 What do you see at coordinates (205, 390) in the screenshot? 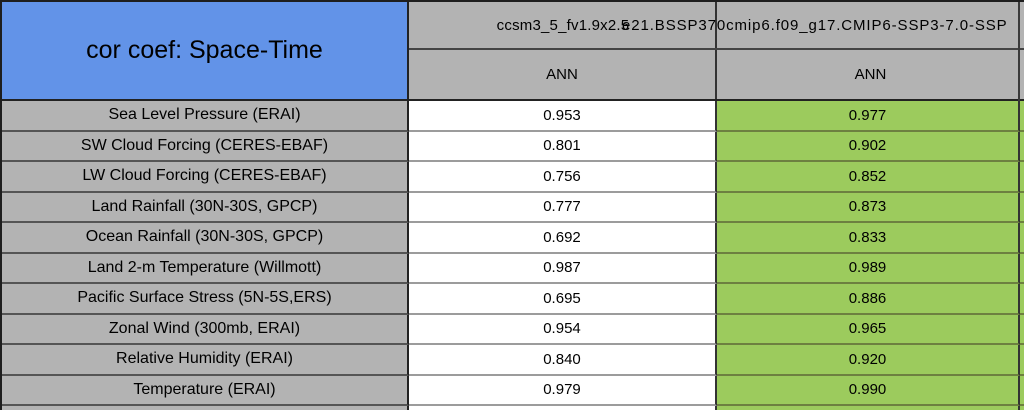
I see `row-label: Temperature (ERAI)` at bounding box center [205, 390].